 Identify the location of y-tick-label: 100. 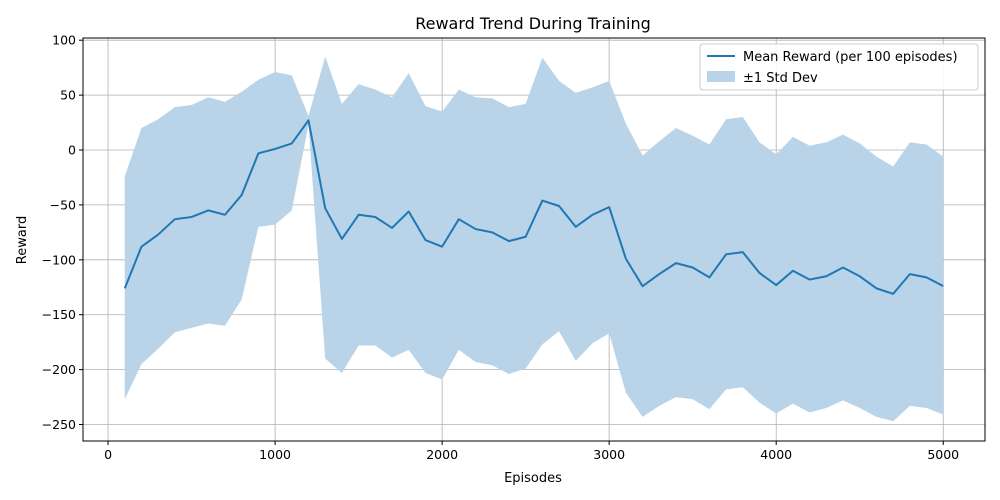
(64, 40).